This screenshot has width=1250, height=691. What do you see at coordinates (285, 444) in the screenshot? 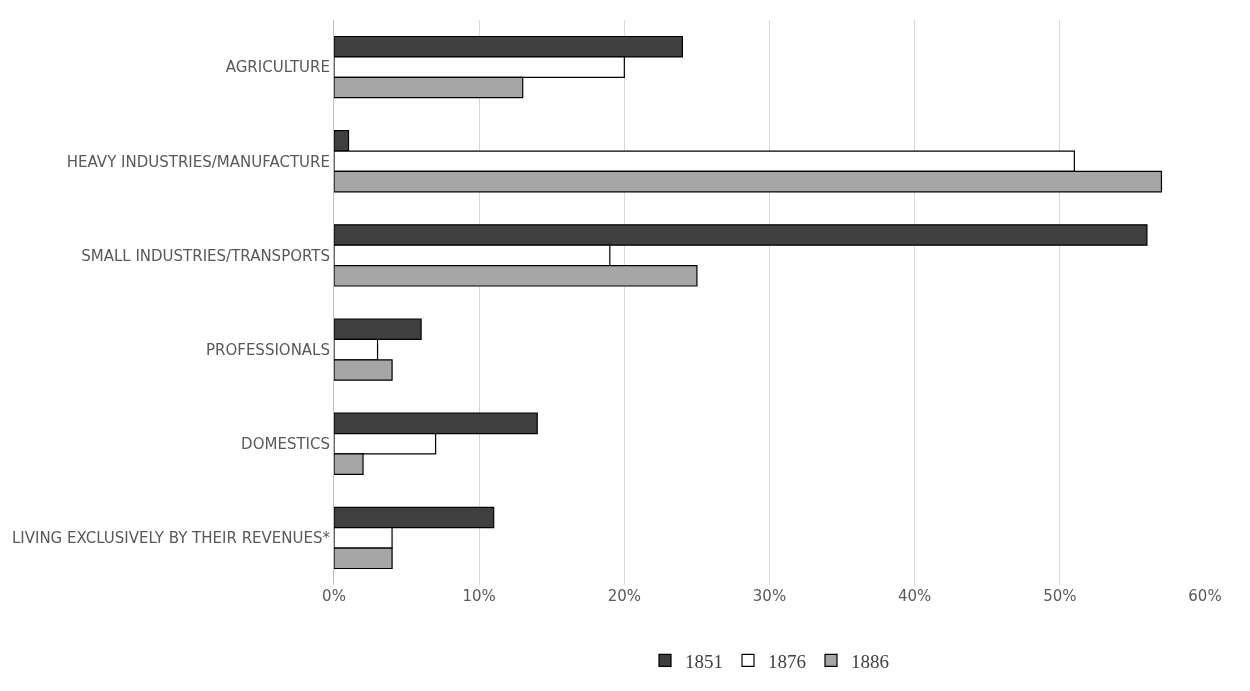
I see `y-tick-label: DOMESTICS` at bounding box center [285, 444].